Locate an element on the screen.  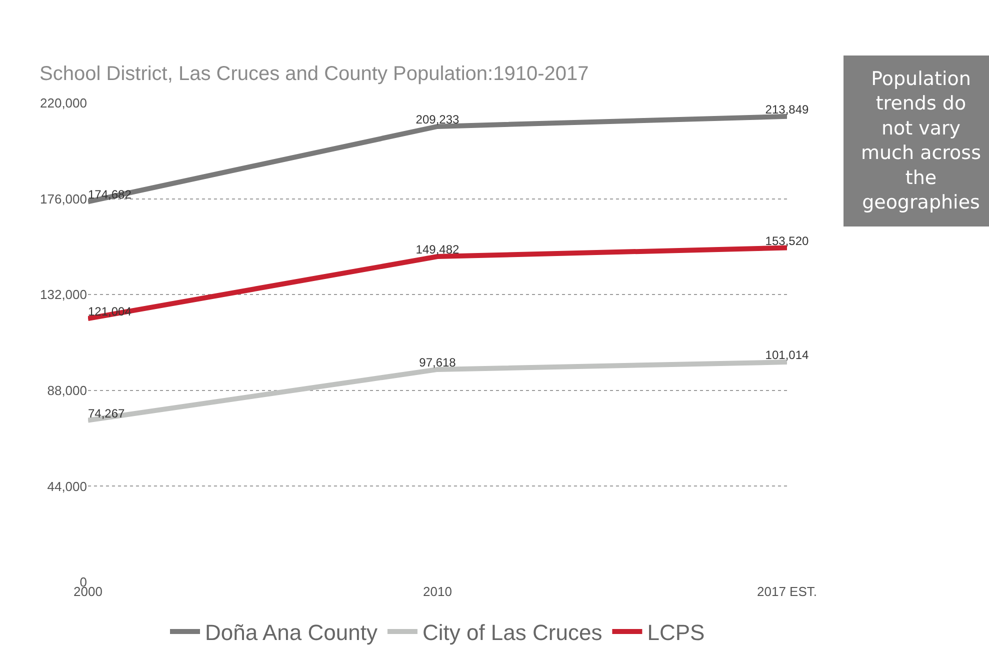
data-label: 213,849 is located at coordinates (787, 109).